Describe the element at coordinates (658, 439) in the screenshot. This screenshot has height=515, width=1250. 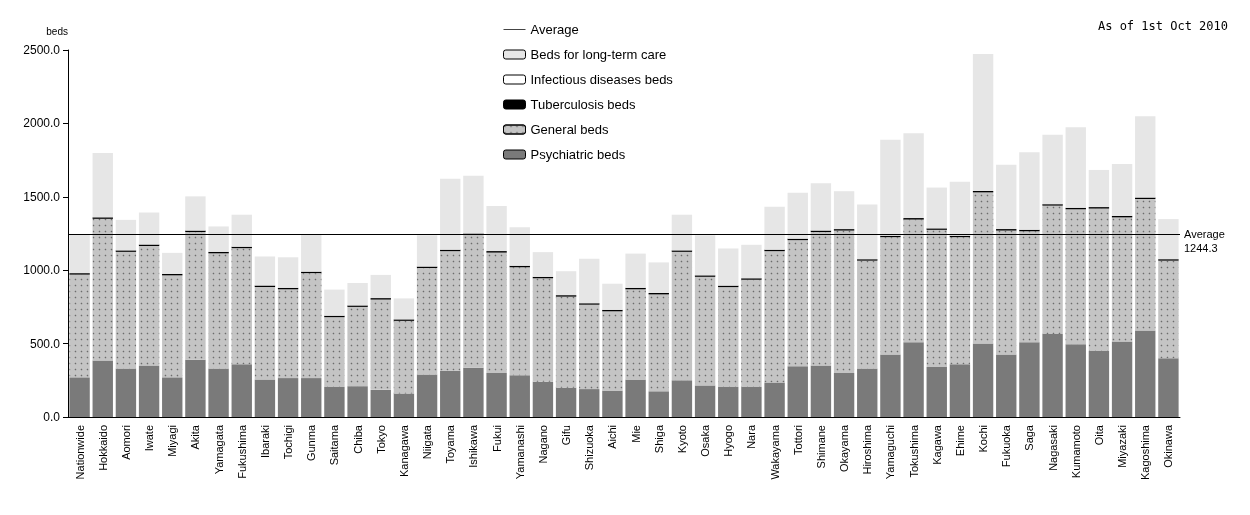
I see `x-tick-label: Shiga` at that location.